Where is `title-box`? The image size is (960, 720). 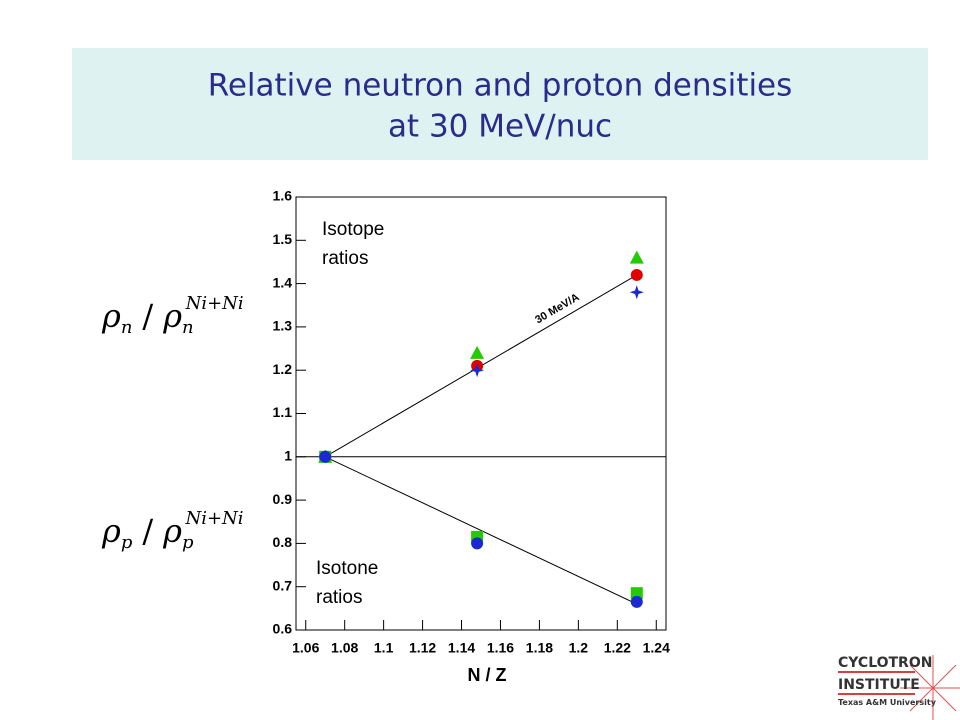 title-box is located at coordinates (500, 104).